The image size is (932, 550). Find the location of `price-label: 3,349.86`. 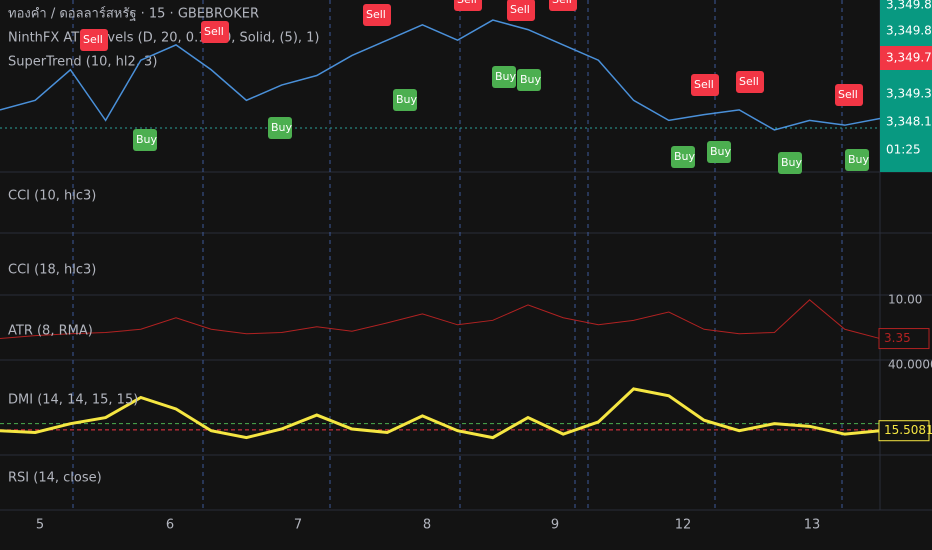

price-label: 3,349.86 is located at coordinates (909, 6).